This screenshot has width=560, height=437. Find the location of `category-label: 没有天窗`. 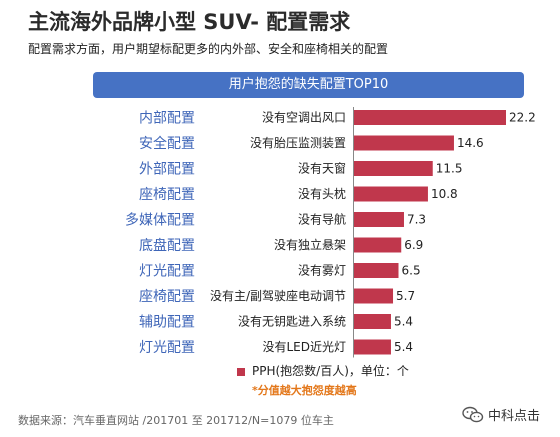

category-label: 没有天窗 is located at coordinates (322, 168).